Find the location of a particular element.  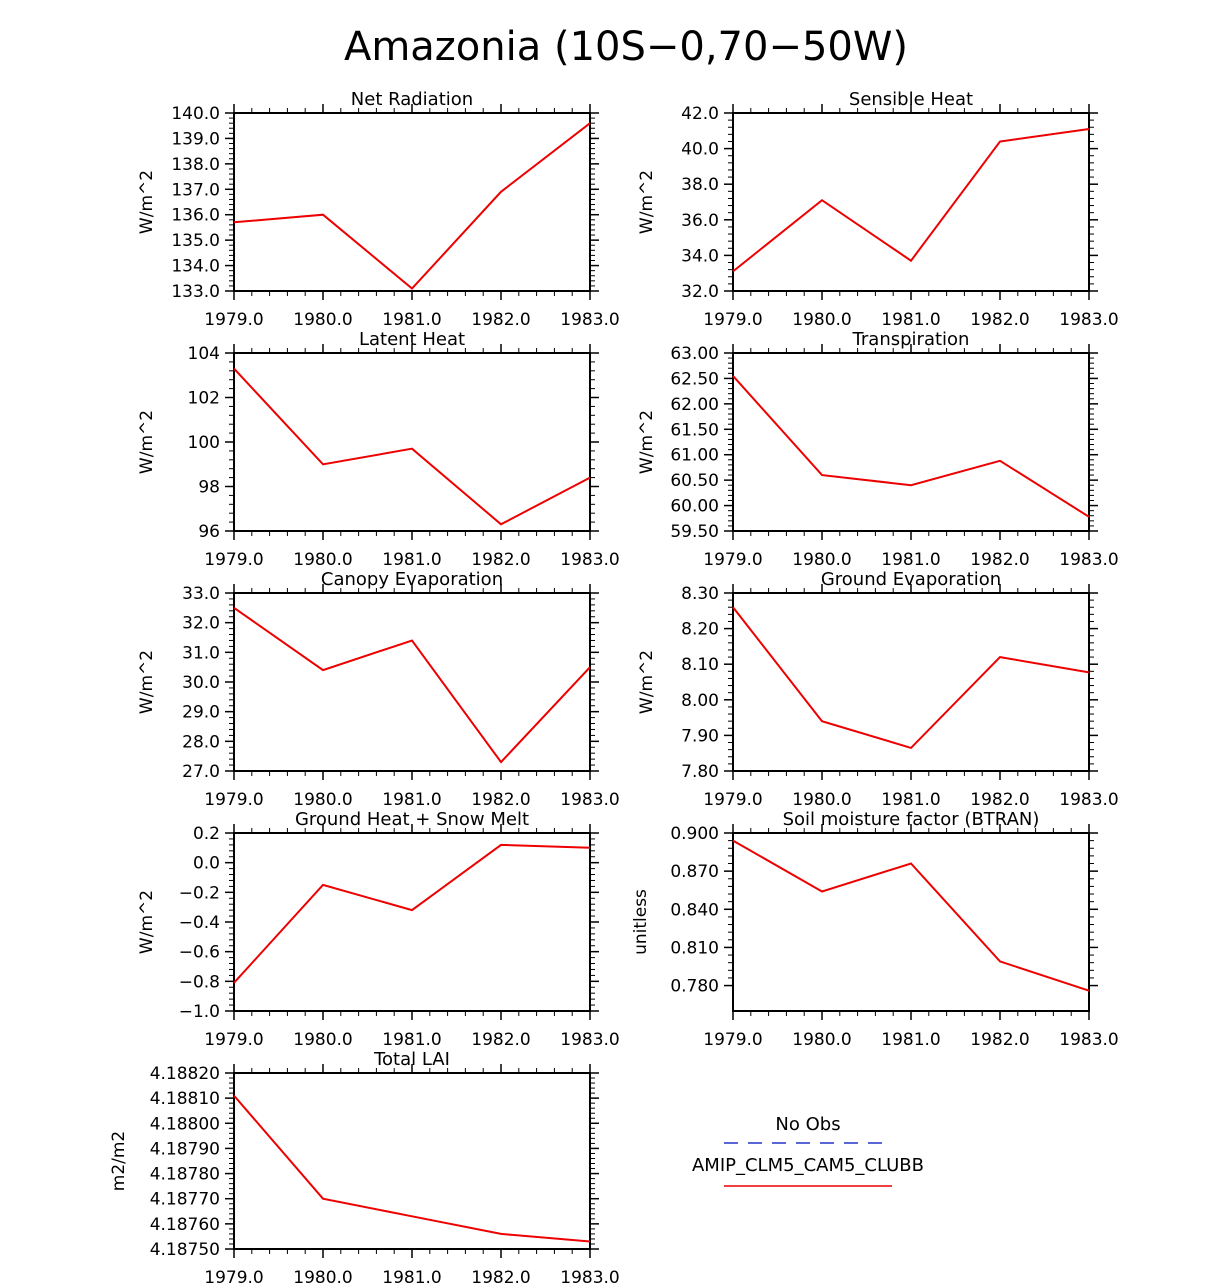

y-tick-label: 4.18760 is located at coordinates (185, 1225).